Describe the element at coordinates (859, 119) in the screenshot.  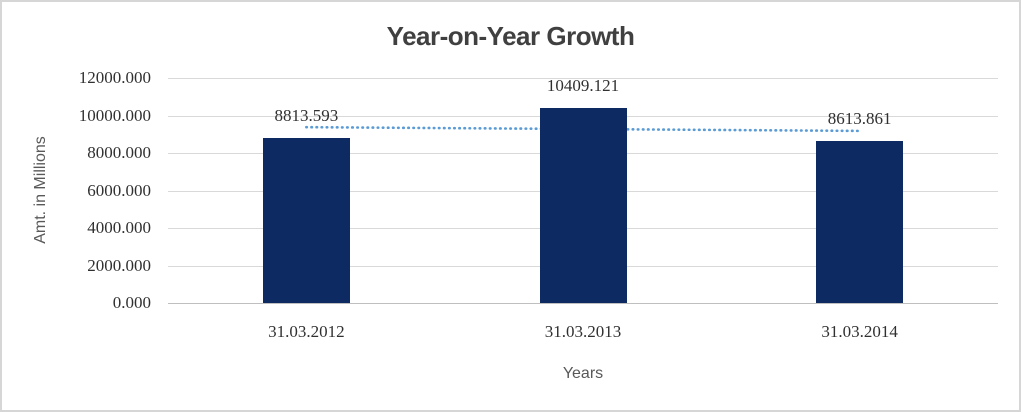
I see `data-label: 8613.861` at that location.